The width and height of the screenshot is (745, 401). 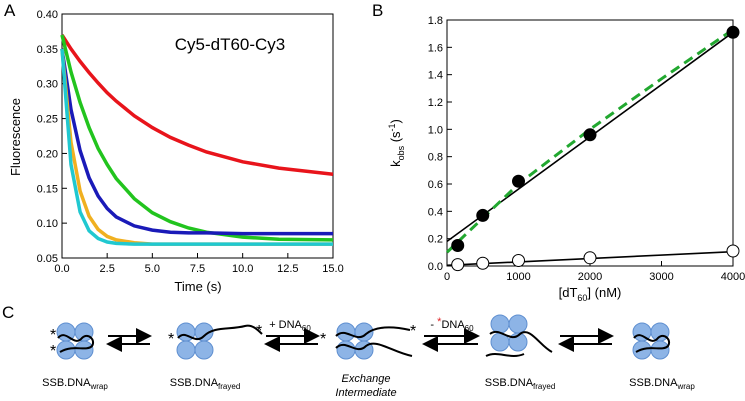 What do you see at coordinates (47, 189) in the screenshot?
I see `y-tick-label: 0.15` at bounding box center [47, 189].